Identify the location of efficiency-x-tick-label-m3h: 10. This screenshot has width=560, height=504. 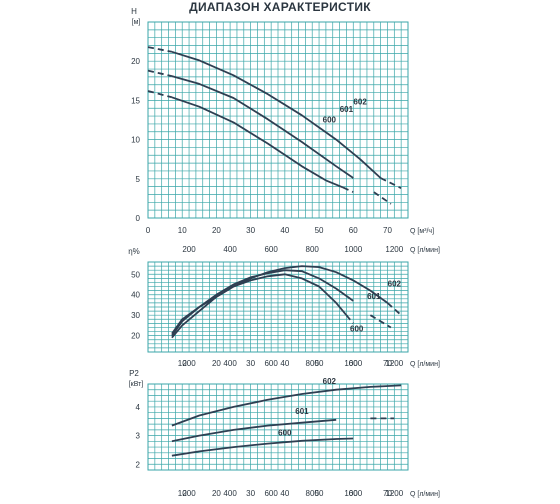
(182, 363).